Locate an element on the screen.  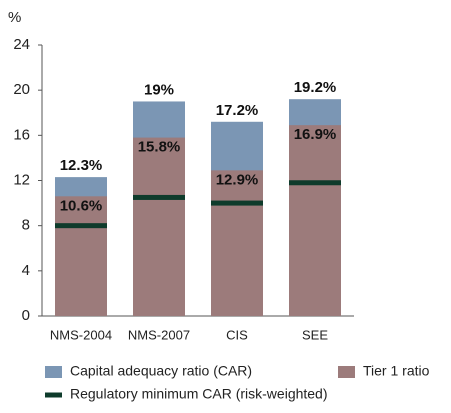
value-label: 19.2% is located at coordinates (315, 87).